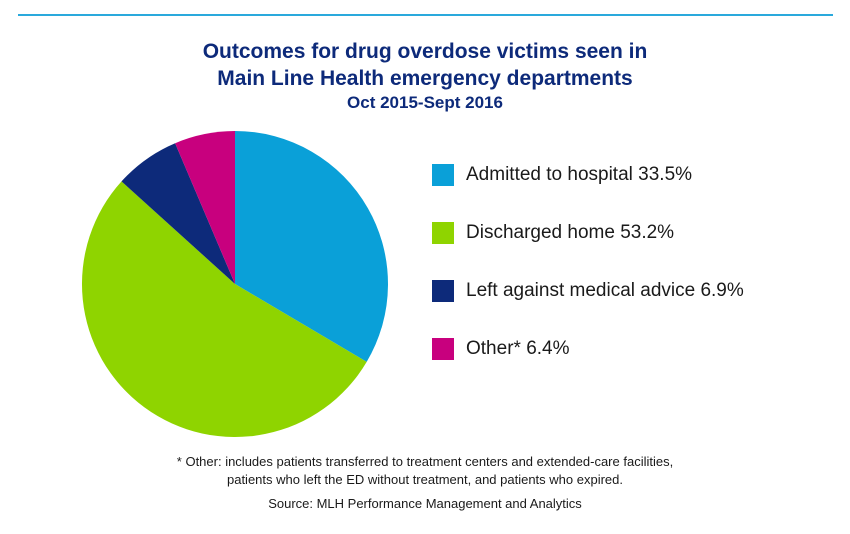  Describe the element at coordinates (425, 15) in the screenshot. I see `top-divider` at that location.